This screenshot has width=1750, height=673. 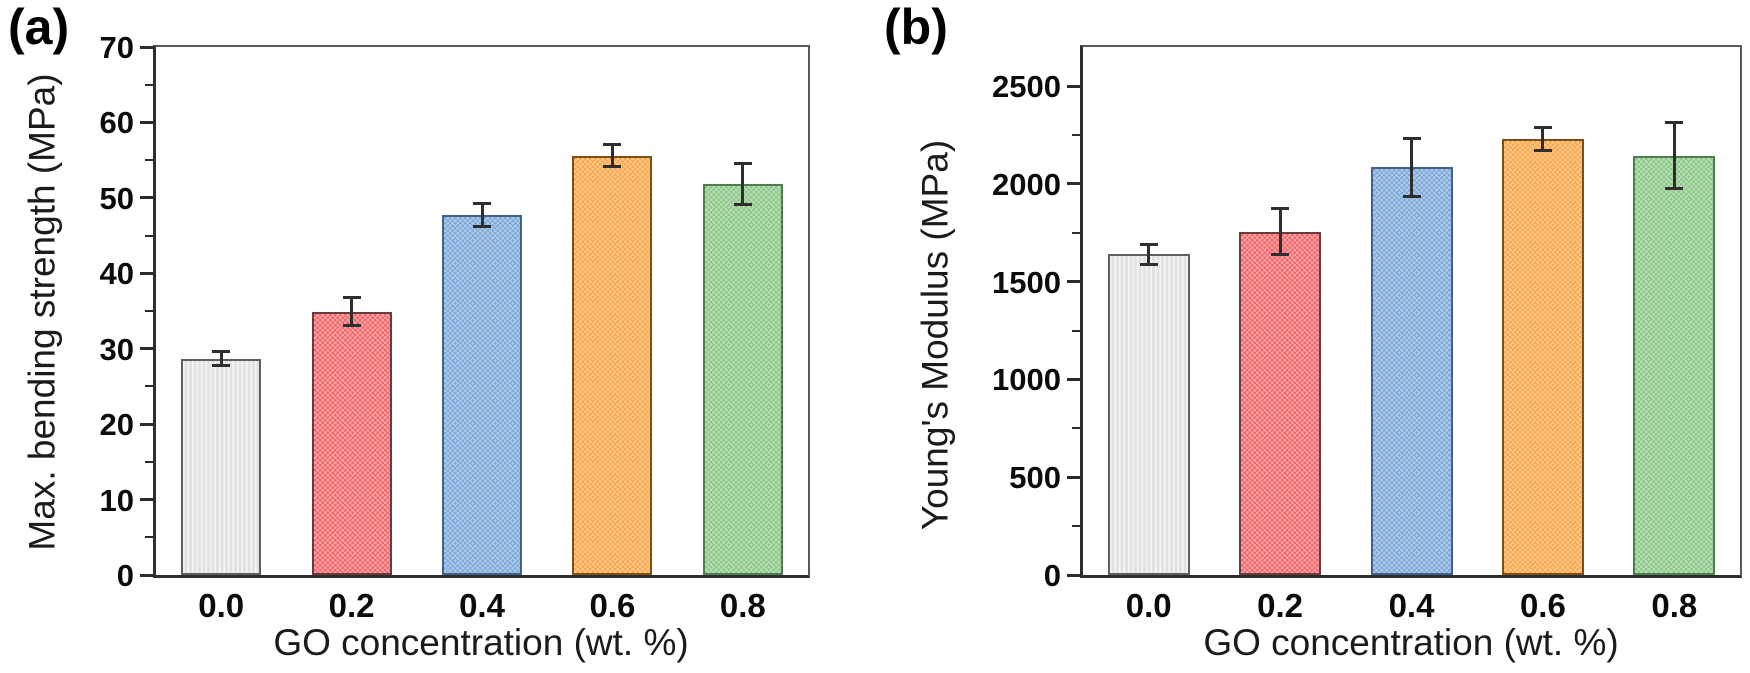 What do you see at coordinates (116, 349) in the screenshot?
I see `y-axis-tick-label: 30` at bounding box center [116, 349].